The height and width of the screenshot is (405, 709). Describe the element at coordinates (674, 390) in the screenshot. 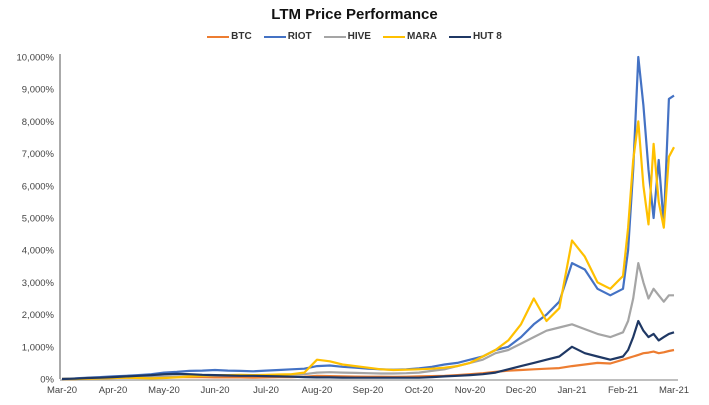

I see `x-tick-label: Mar-21` at that location.